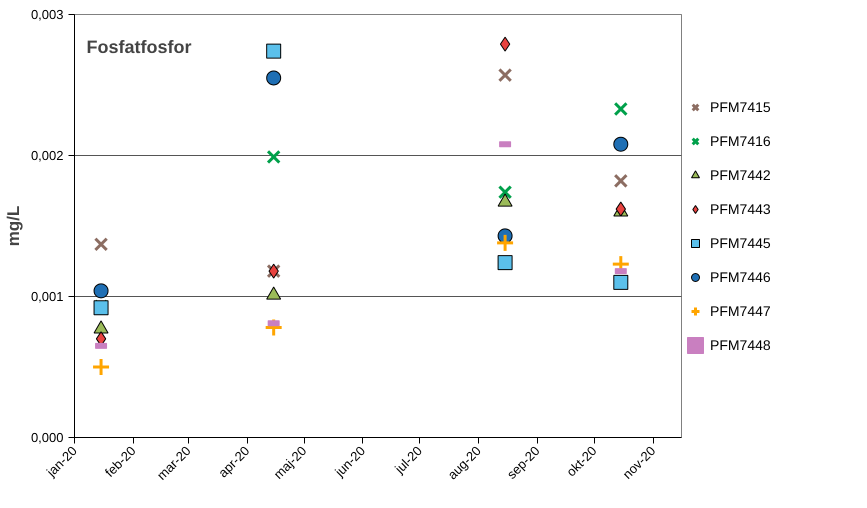 This screenshot has height=508, width=867. I want to click on legend-label: PFM7442, so click(740, 174).